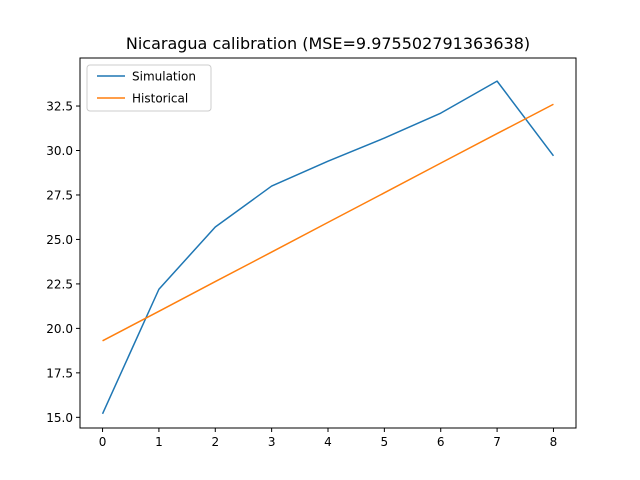 Image resolution: width=640 pixels, height=480 pixels. I want to click on x-axis-ticks: 0 1 2 3 4 5 6 7 8, so click(328, 438).